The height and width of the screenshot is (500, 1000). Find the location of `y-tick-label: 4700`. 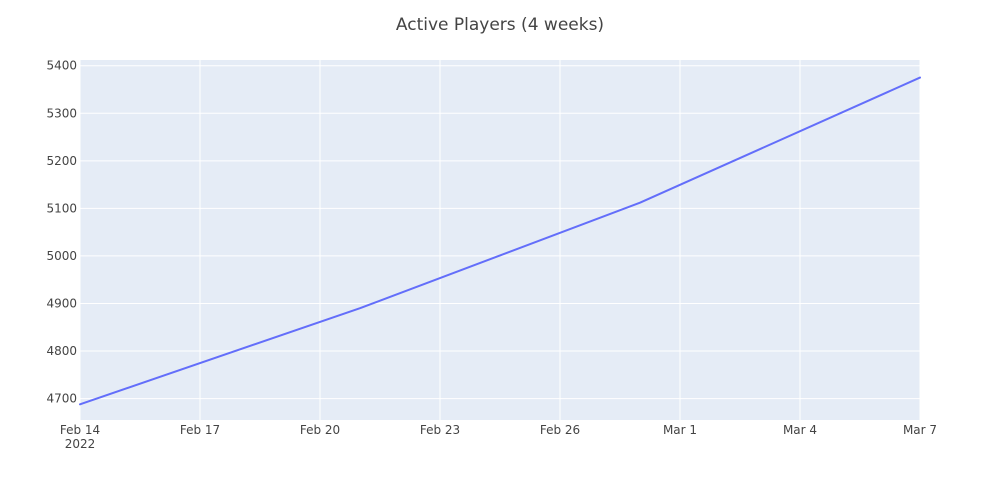

y-tick-label: 4700 is located at coordinates (61, 399).